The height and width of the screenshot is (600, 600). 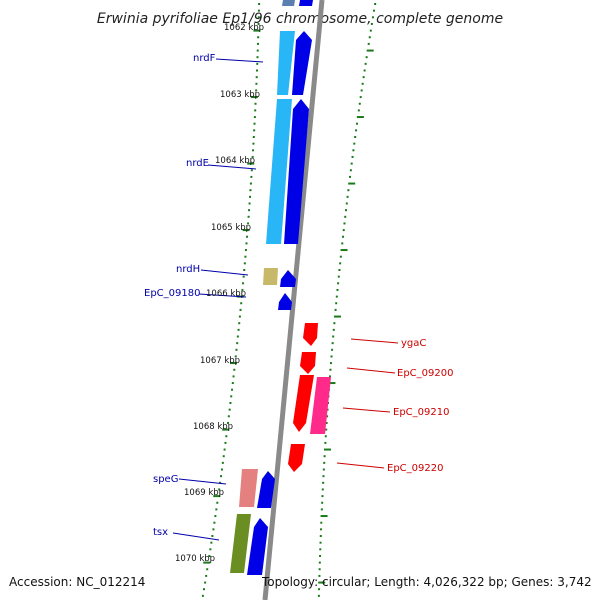 What do you see at coordinates (308, 363) in the screenshot?
I see `gene-block-EpC_09200-reverse` at bounding box center [308, 363].